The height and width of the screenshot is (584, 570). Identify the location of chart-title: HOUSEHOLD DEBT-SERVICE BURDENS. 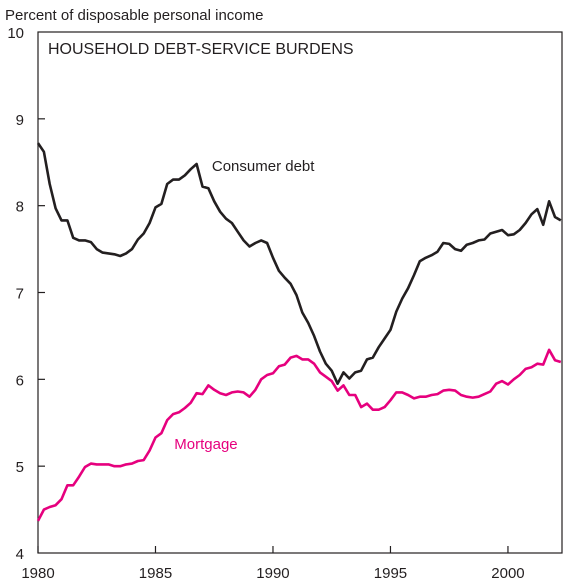
(201, 49).